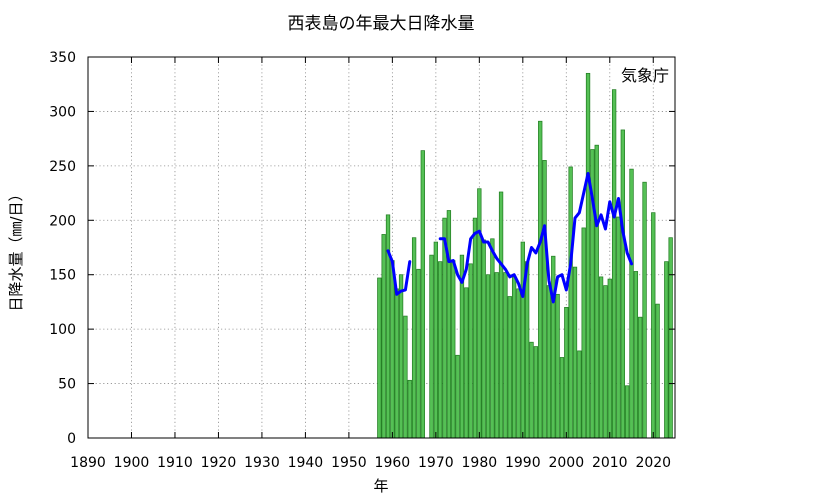 The image size is (833, 498). Describe the element at coordinates (306, 463) in the screenshot. I see `x-tick-label: 1940` at that location.